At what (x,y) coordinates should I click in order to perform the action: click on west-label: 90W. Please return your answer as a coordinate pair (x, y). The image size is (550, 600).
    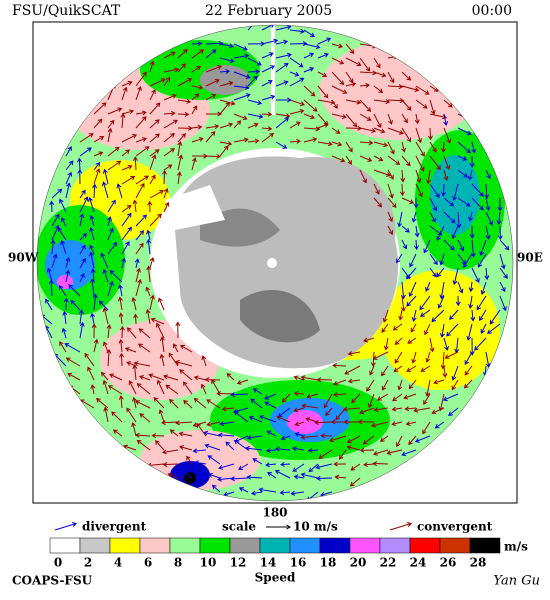
    Looking at the image, I should click on (23, 258).